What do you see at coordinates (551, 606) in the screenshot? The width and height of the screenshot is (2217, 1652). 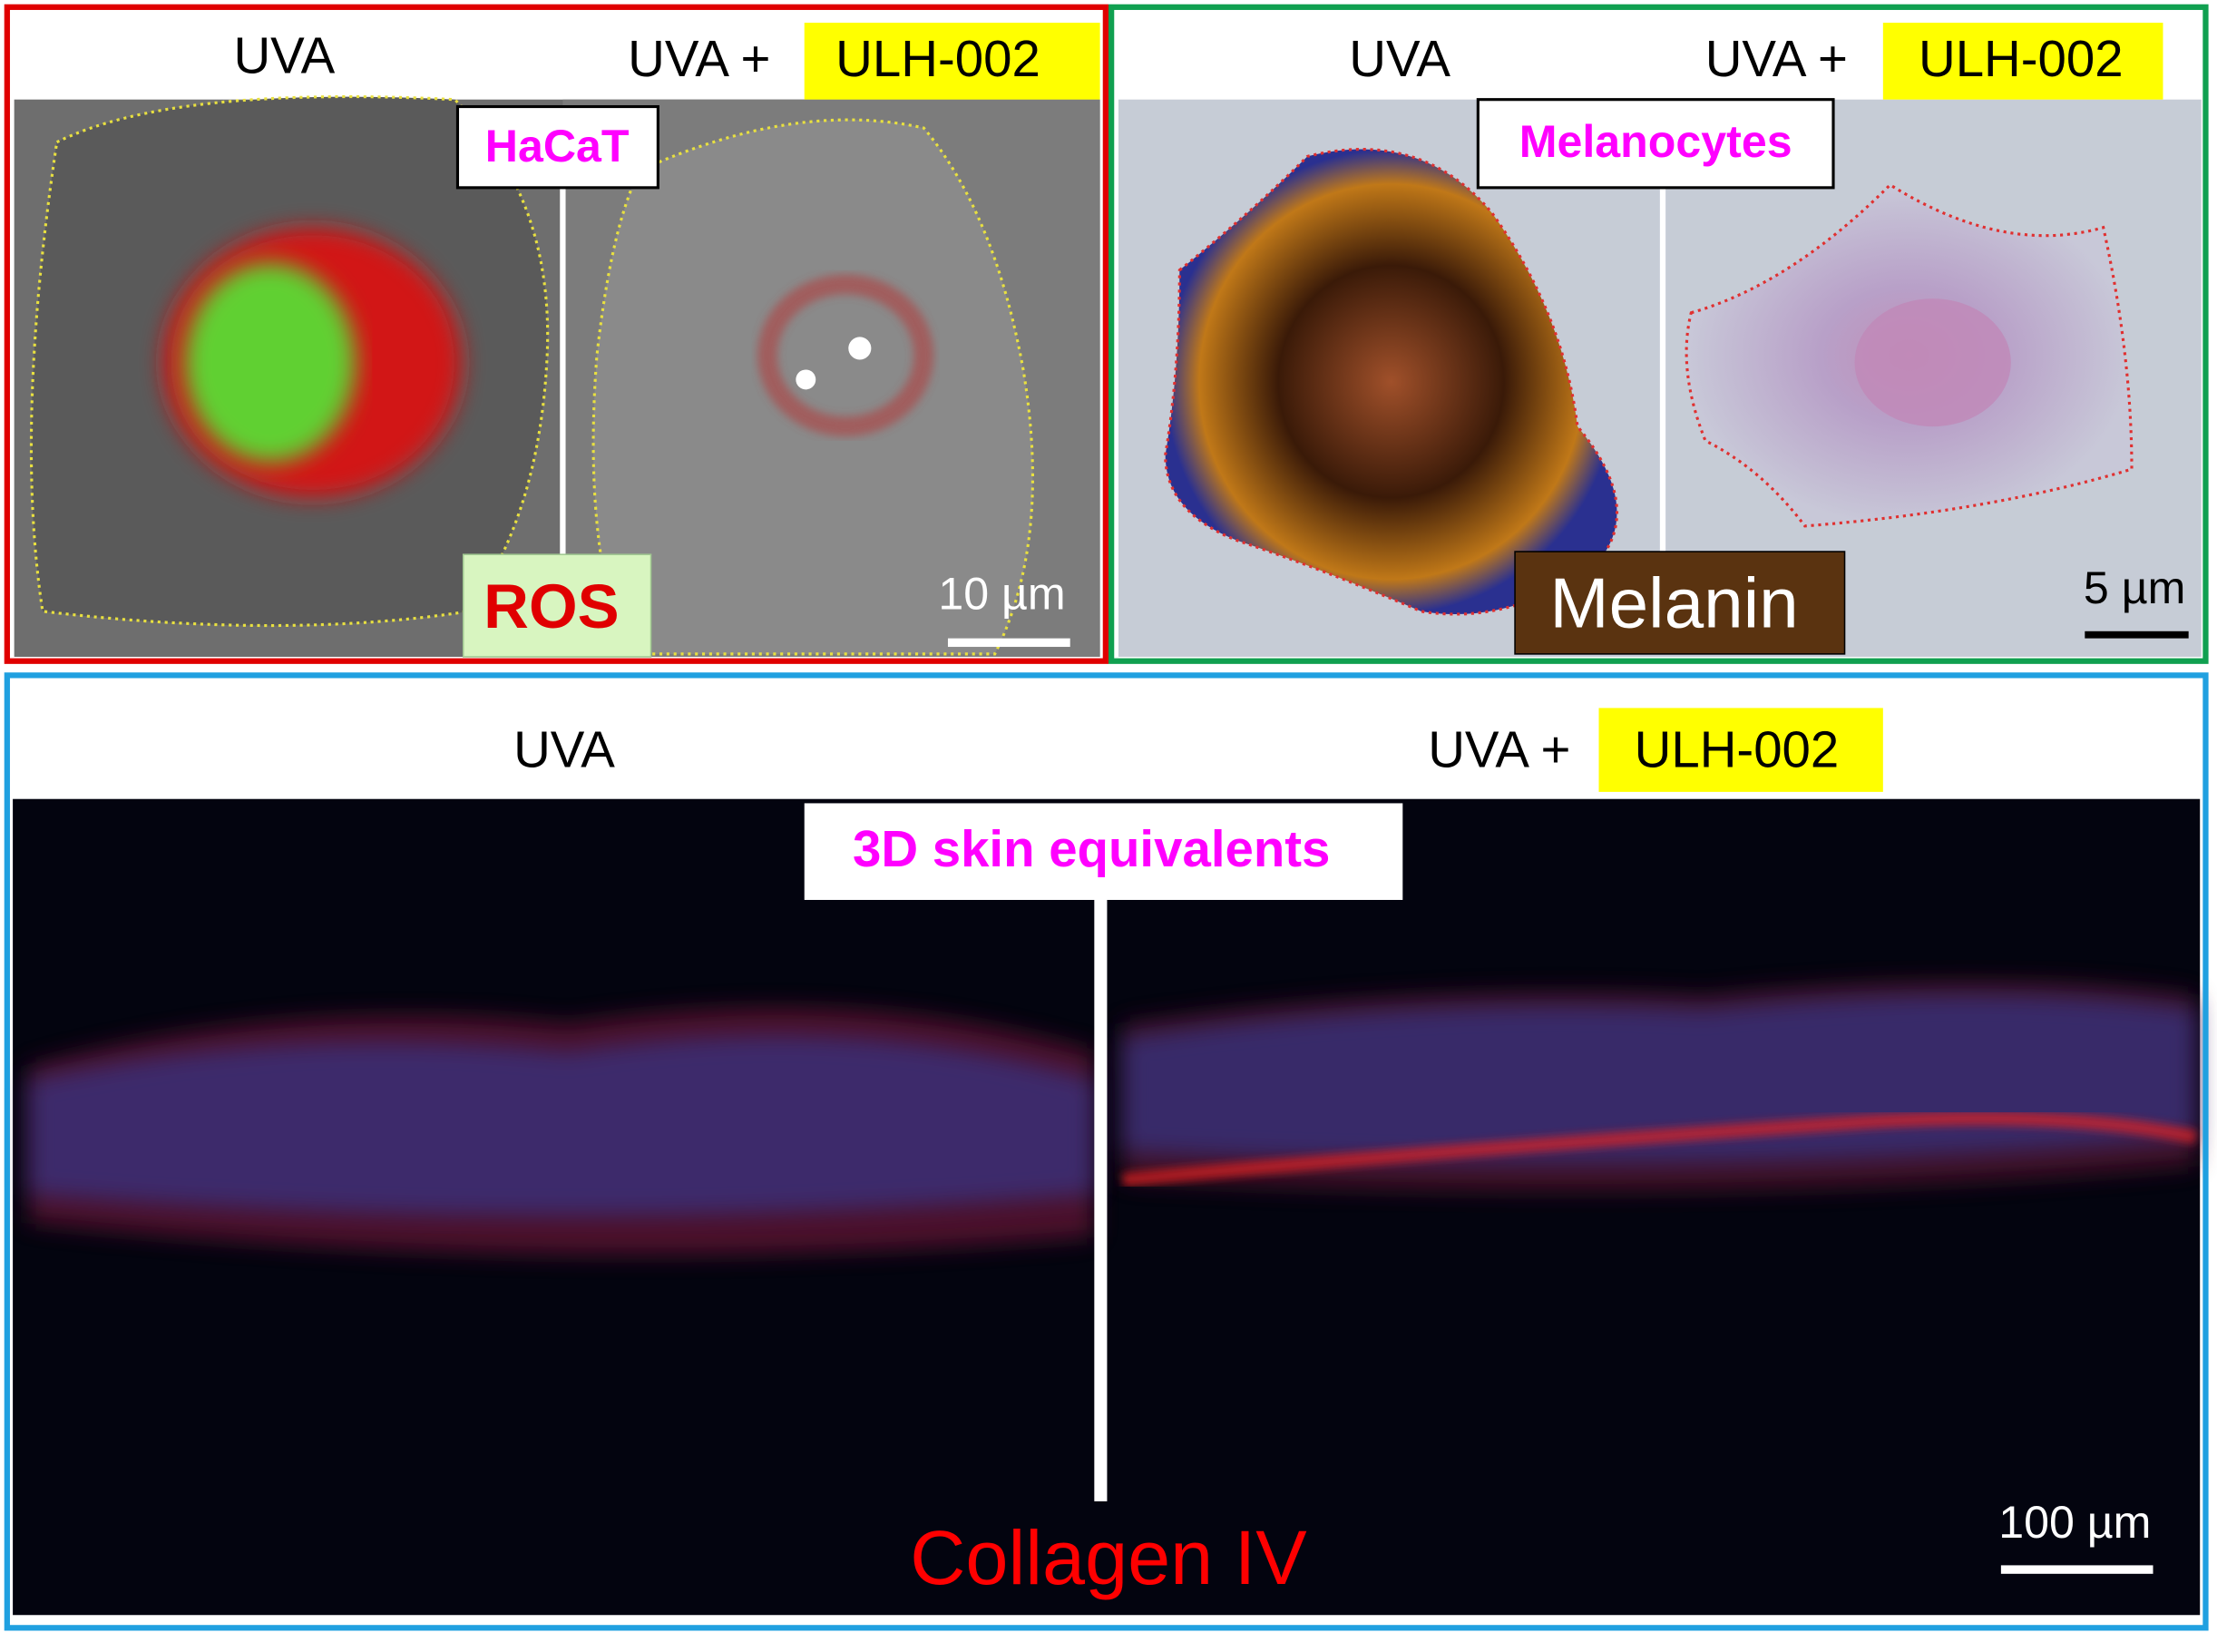 I see `stain-label: ROS` at bounding box center [551, 606].